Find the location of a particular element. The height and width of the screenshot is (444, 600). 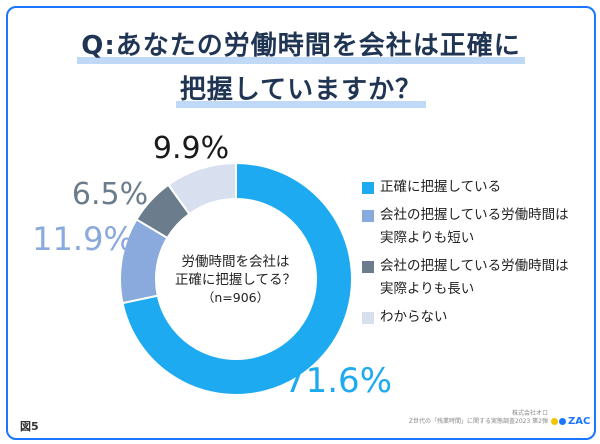

legend-label-unknown-line-1: わからない is located at coordinates (414, 317).